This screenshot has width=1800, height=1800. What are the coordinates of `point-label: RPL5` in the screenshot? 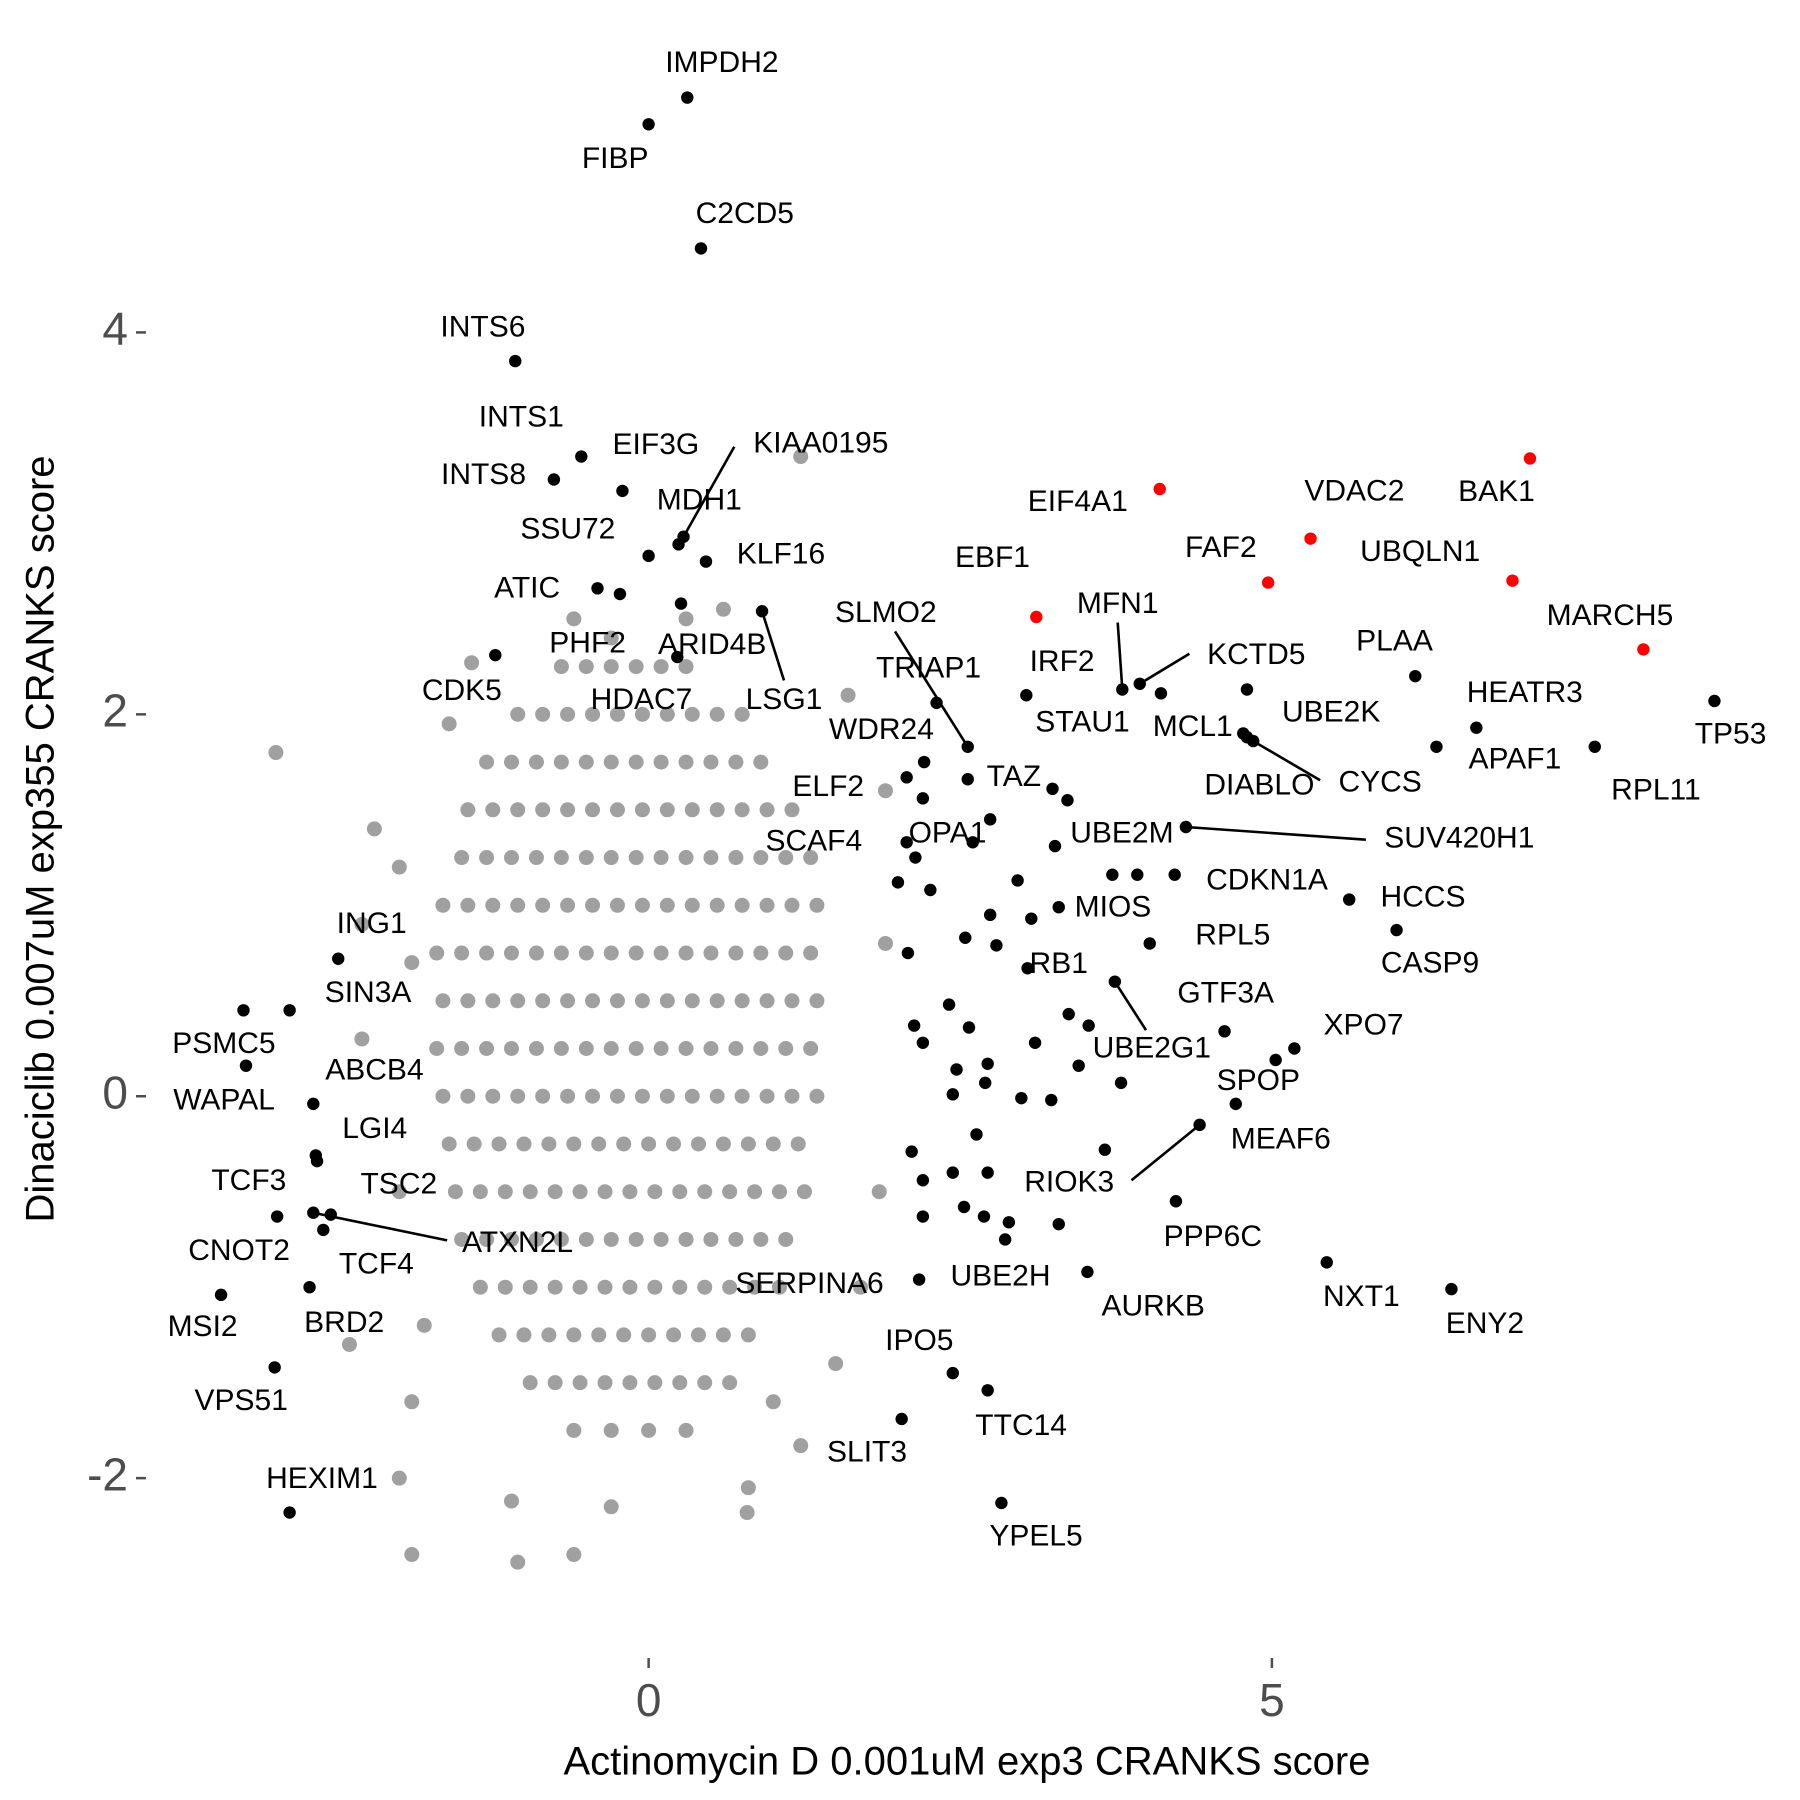 It's located at (1232, 934).